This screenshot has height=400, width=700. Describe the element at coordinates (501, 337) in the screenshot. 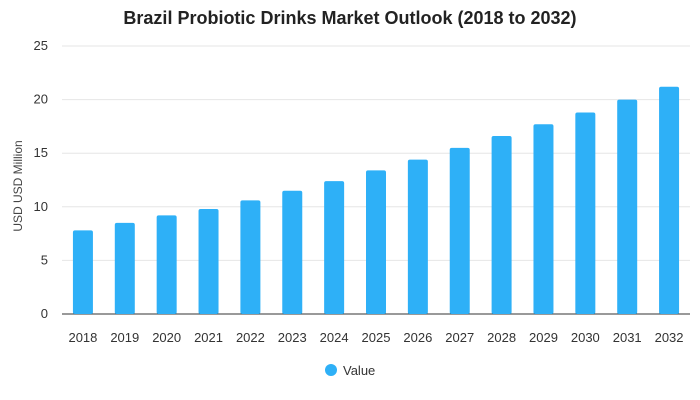

I see `x-tick-label: 2028` at that location.